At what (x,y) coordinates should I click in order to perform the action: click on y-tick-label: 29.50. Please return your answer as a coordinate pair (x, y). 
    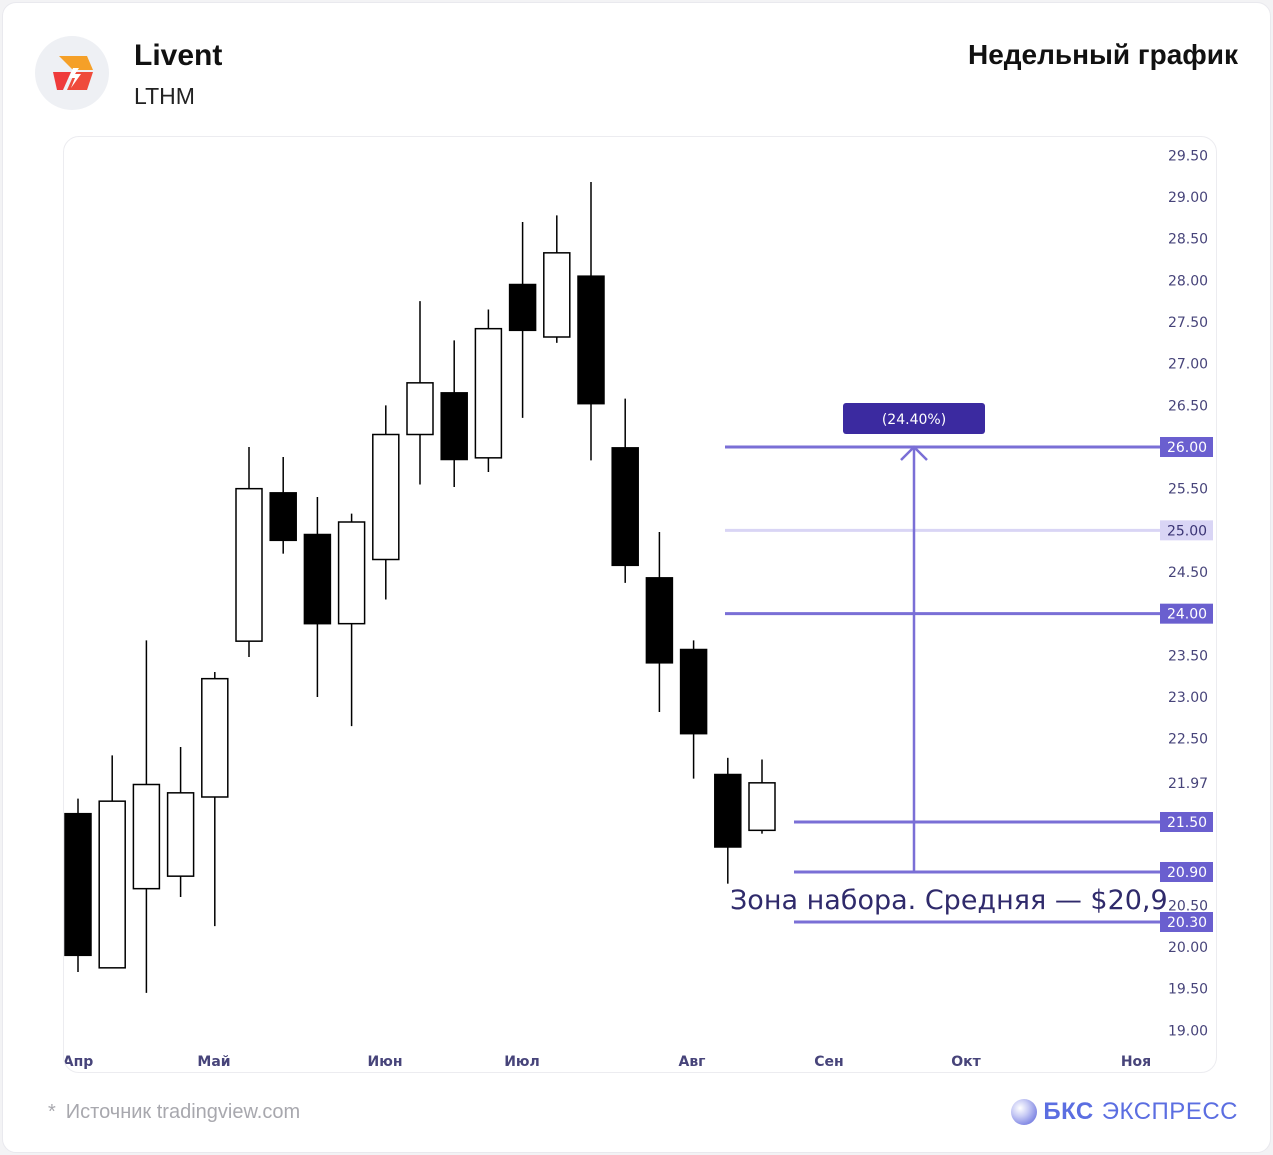
    Looking at the image, I should click on (1188, 156).